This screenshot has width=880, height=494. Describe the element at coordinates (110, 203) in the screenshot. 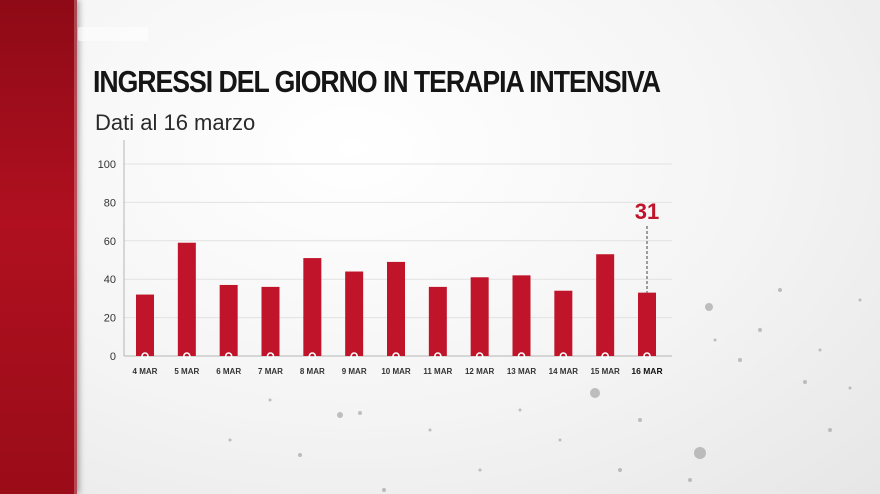

I see `y-tick-label: 80` at that location.